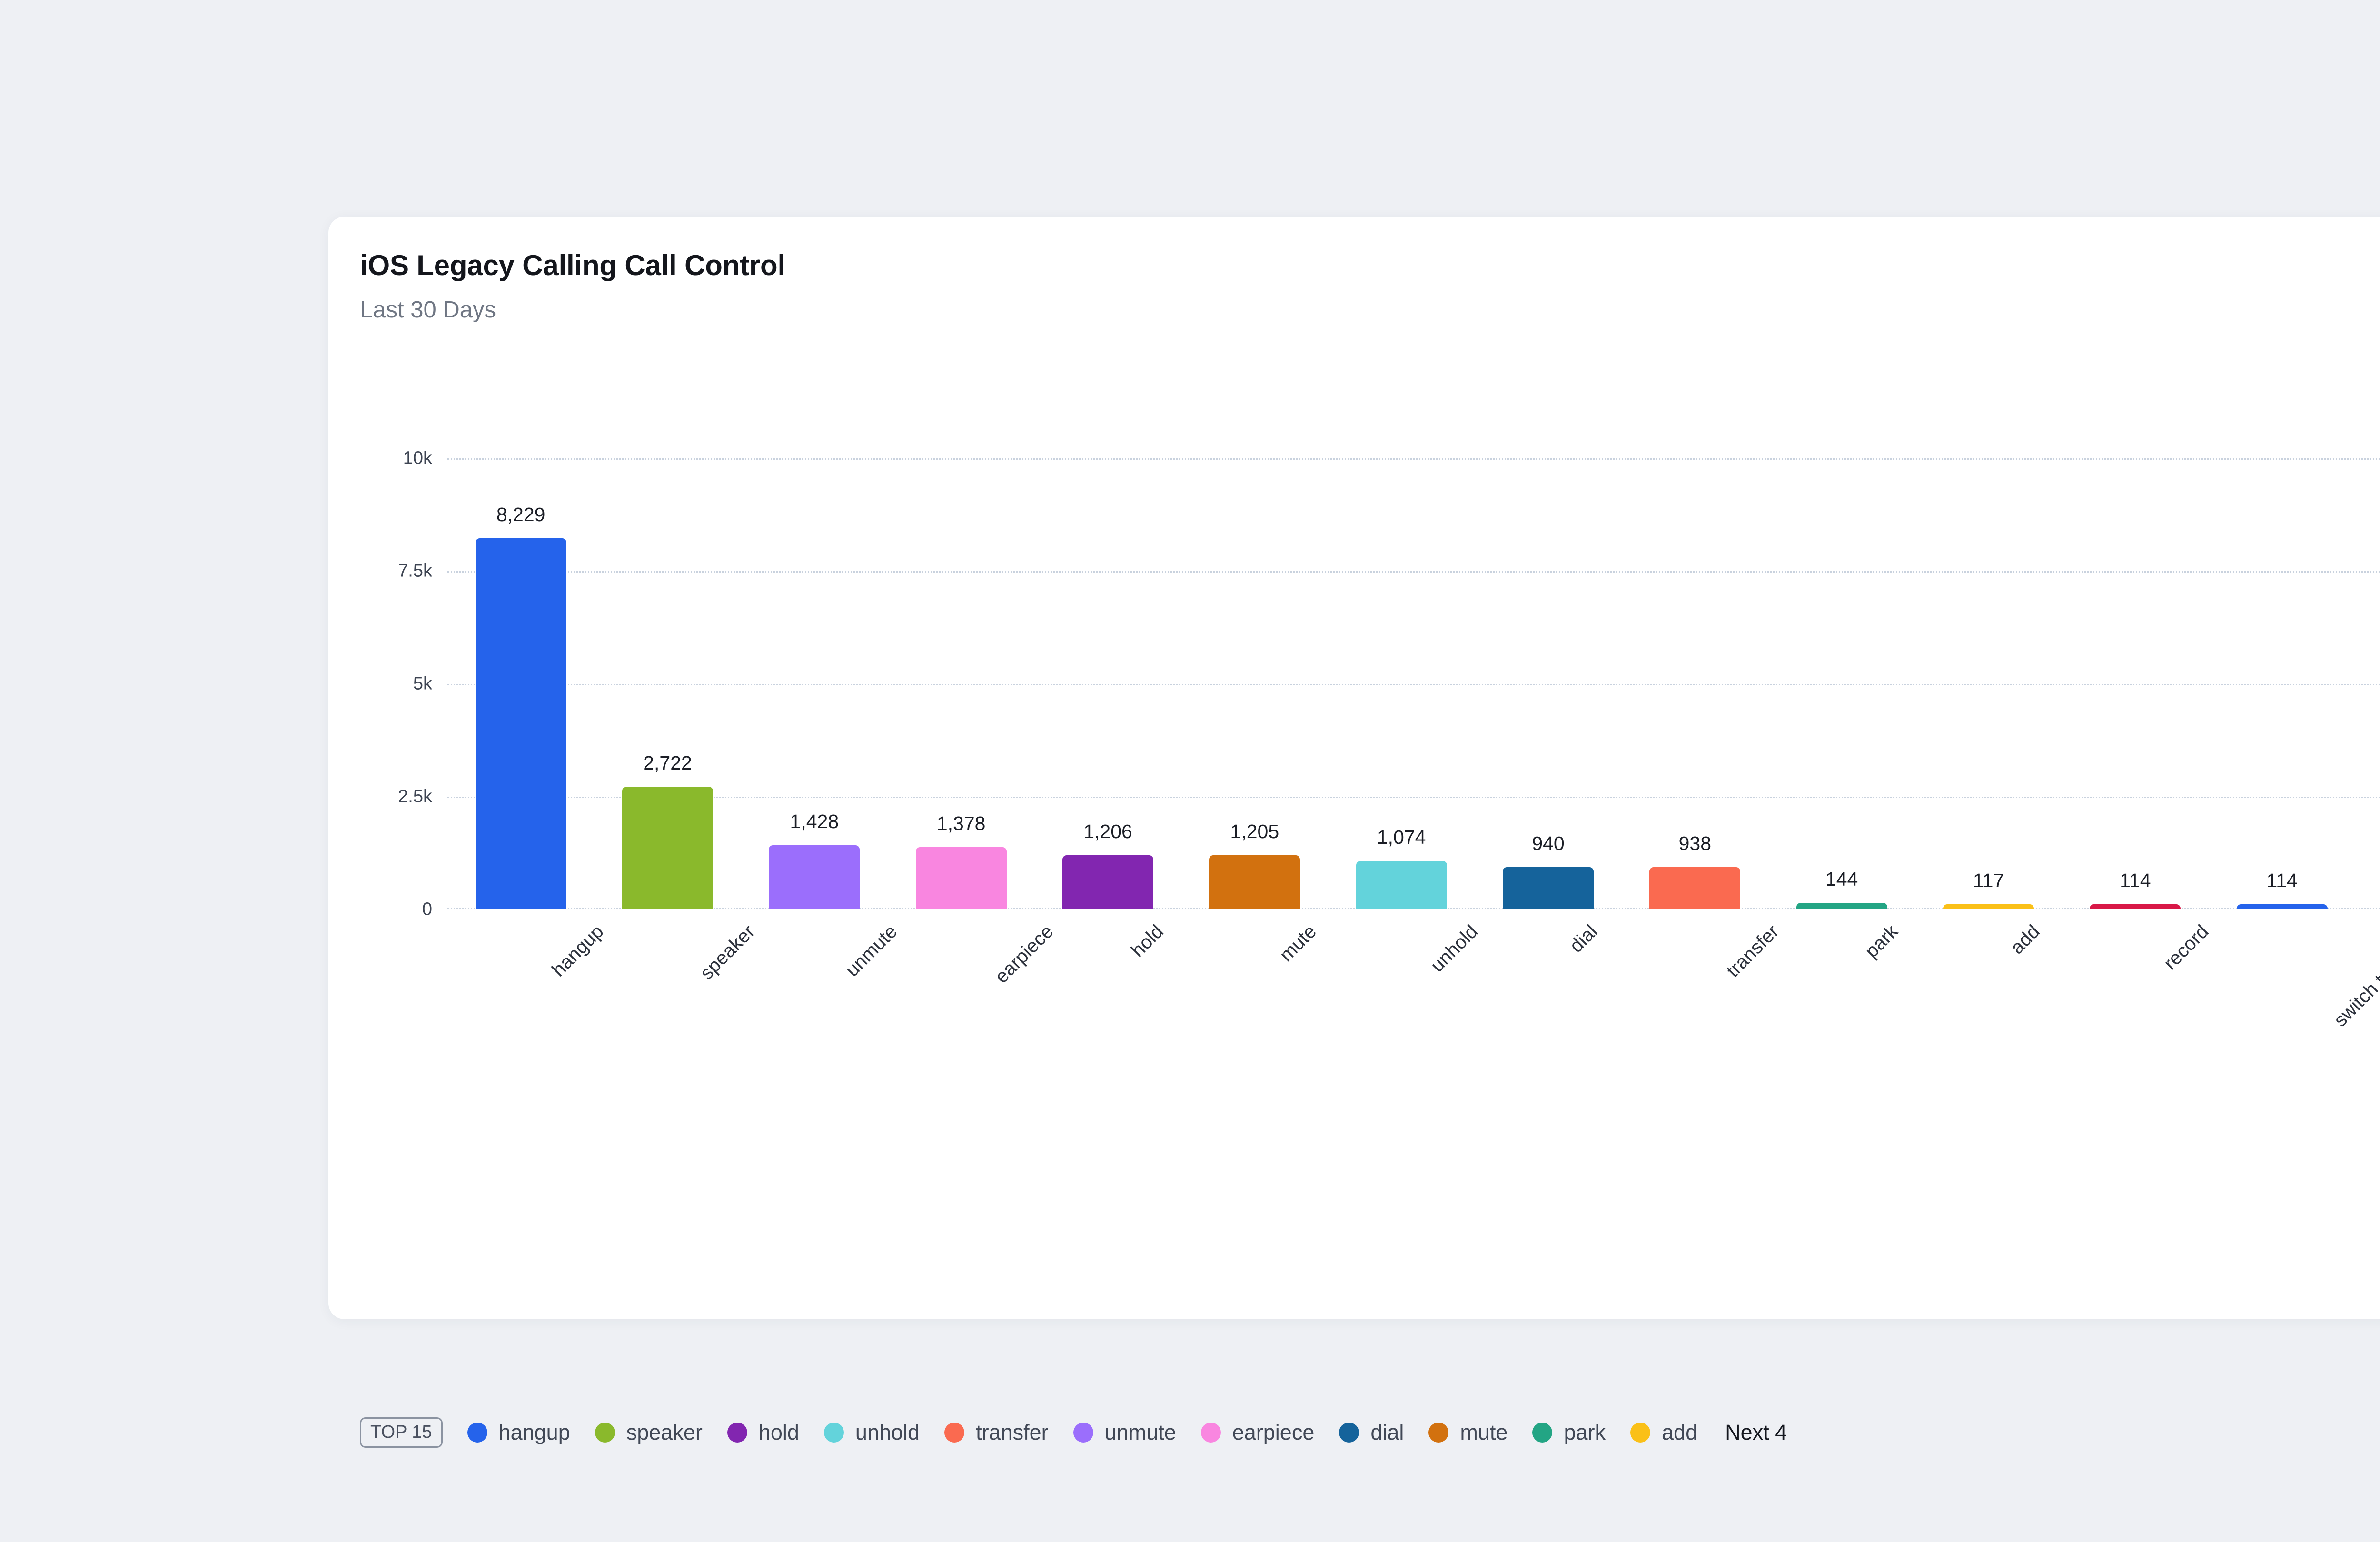  What do you see at coordinates (1752, 951) in the screenshot?
I see `x-axis-tick-label: transfer` at bounding box center [1752, 951].